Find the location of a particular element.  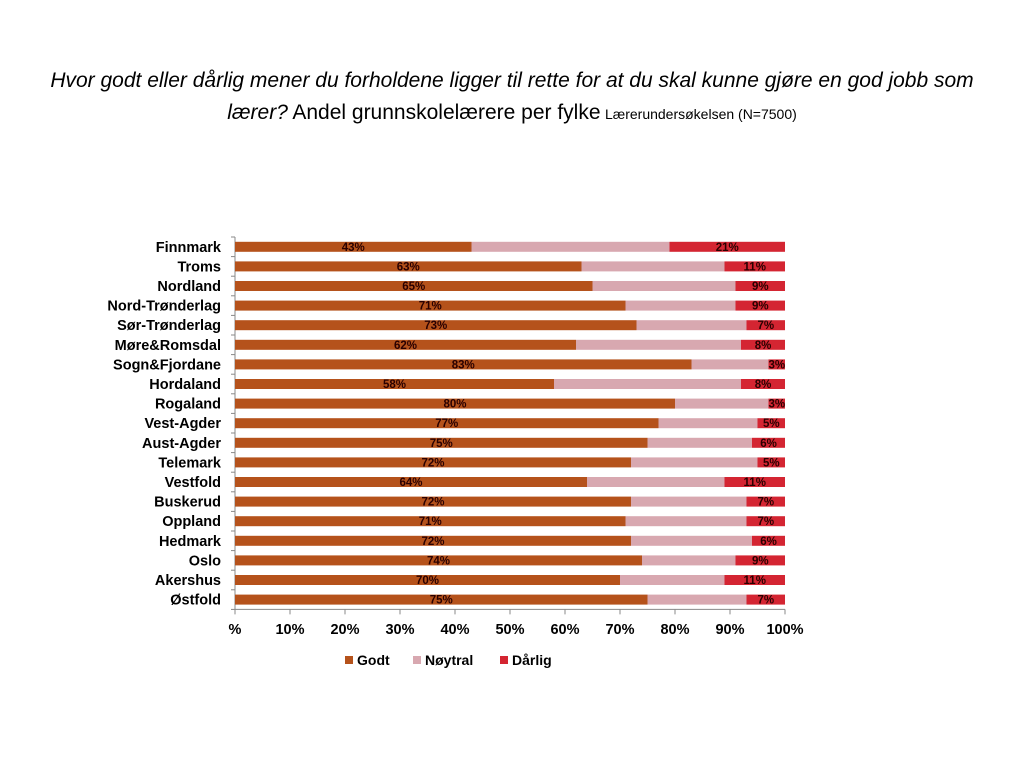

data-label-godt-10: 75% is located at coordinates (441, 444).